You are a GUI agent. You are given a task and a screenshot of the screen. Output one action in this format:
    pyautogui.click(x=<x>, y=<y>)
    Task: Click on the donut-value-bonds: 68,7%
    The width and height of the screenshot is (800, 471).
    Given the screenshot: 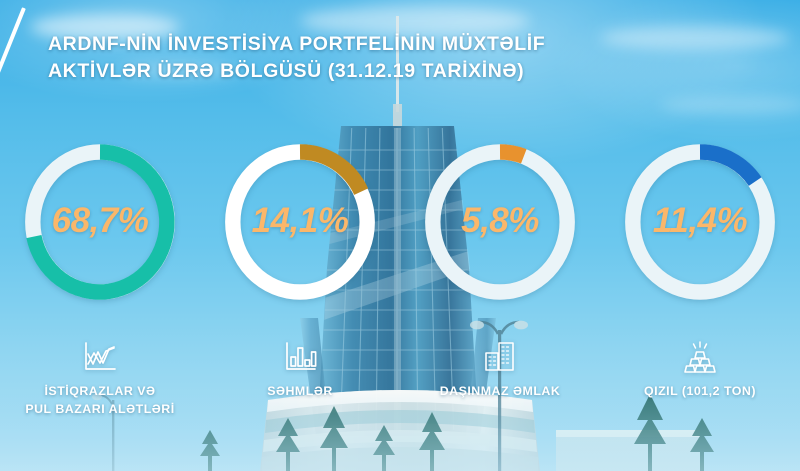 What is the action you would take?
    pyautogui.click(x=100, y=221)
    